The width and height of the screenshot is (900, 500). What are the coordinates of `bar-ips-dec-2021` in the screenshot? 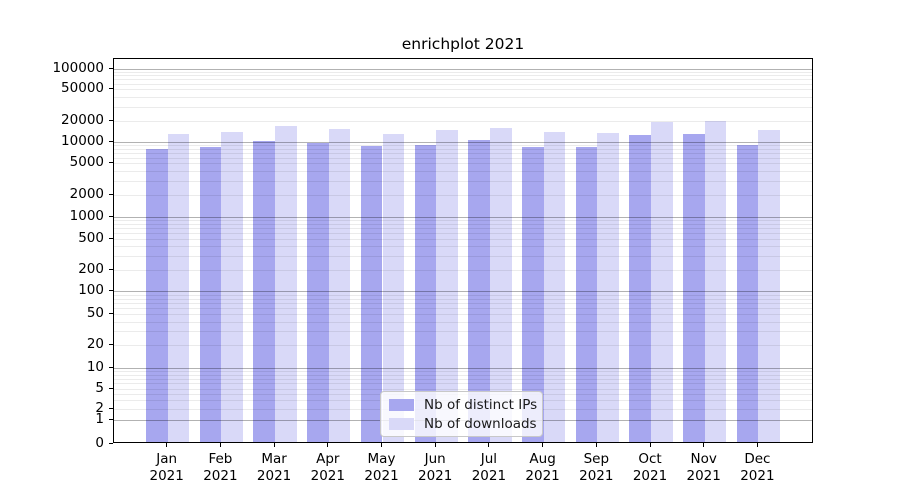 It's located at (747, 293).